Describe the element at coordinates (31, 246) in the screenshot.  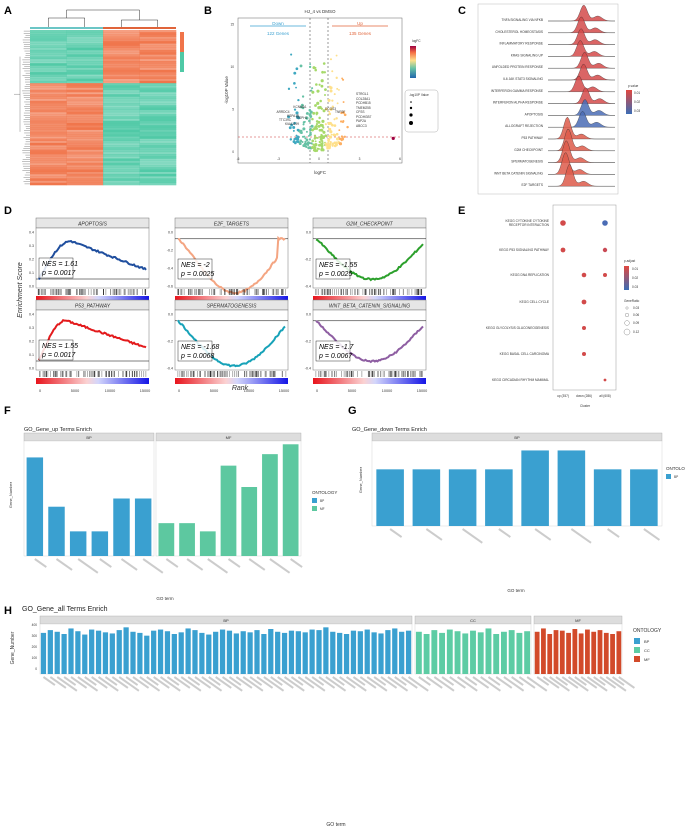
I see `gsea-ytick: 0.3` at that location.